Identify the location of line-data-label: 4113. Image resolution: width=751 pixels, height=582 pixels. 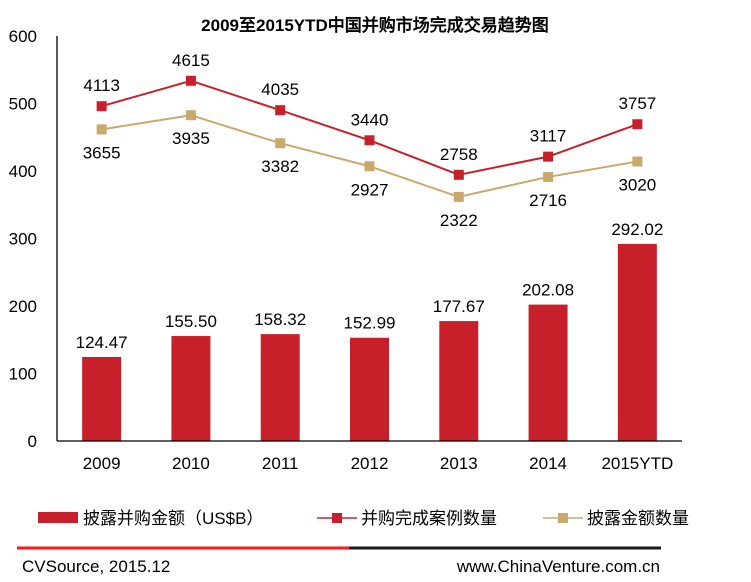
(101, 85).